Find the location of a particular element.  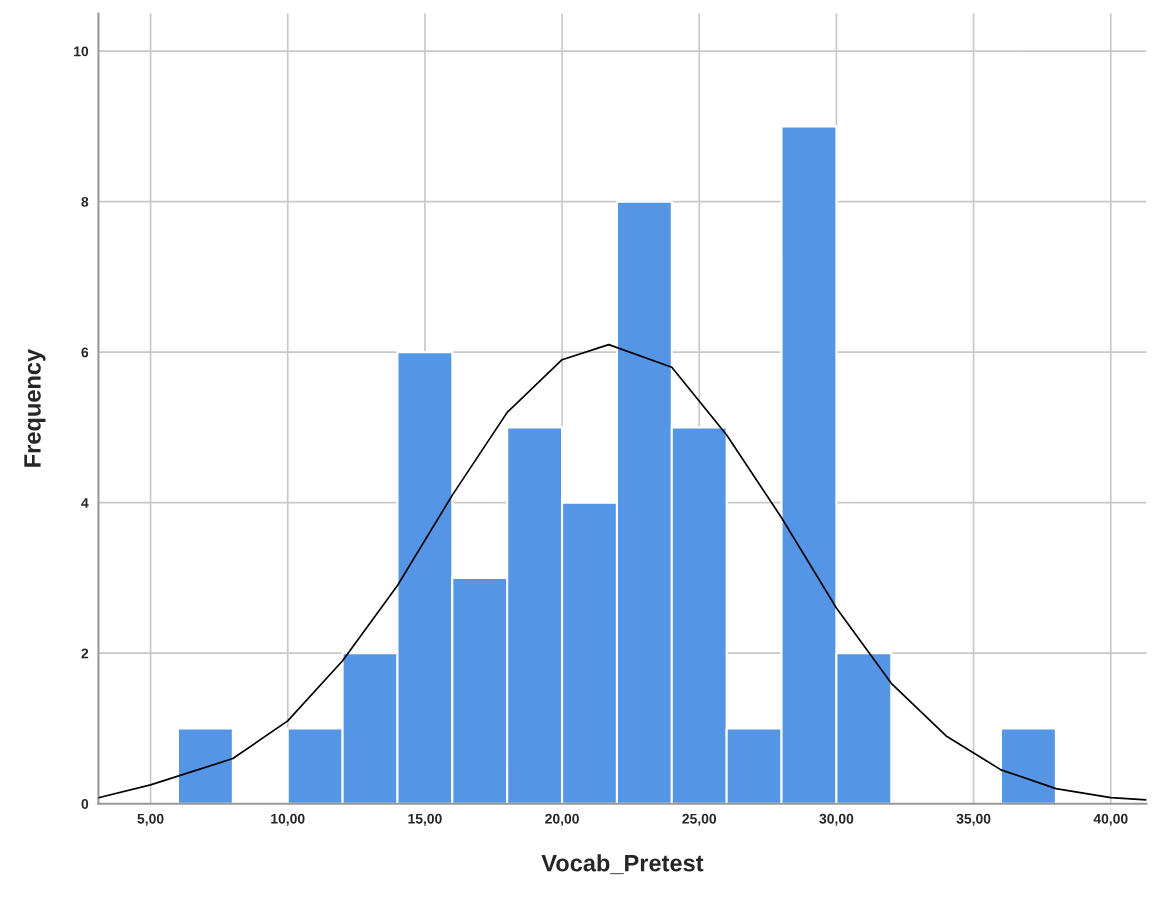

x-tick-label: 20,00 is located at coordinates (562, 819).